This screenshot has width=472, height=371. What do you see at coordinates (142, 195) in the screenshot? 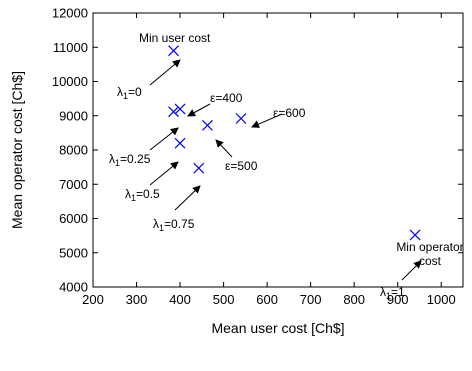
I see `lambda05-label: λ1=0.5` at bounding box center [142, 195].